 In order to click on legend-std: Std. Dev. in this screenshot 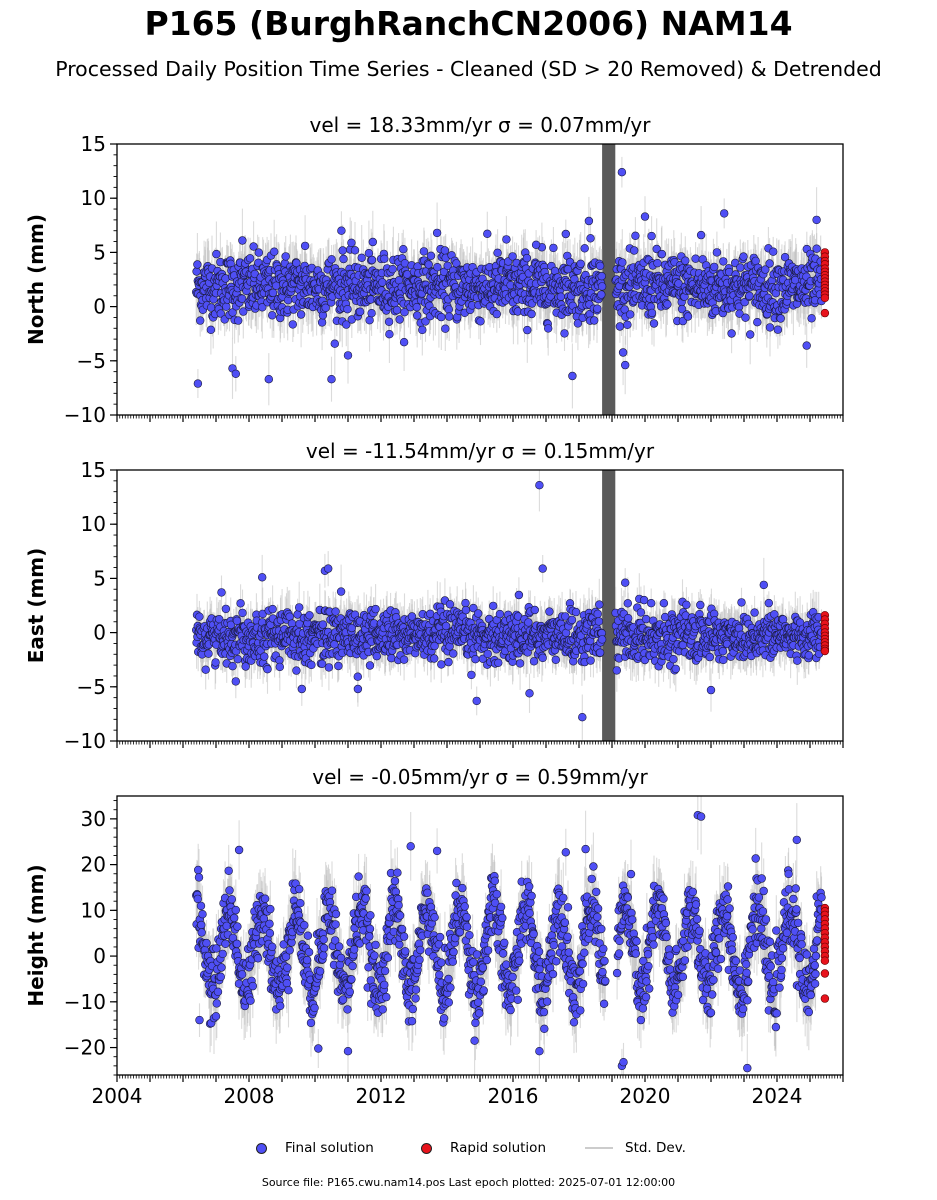, I will do `click(635, 1148)`.